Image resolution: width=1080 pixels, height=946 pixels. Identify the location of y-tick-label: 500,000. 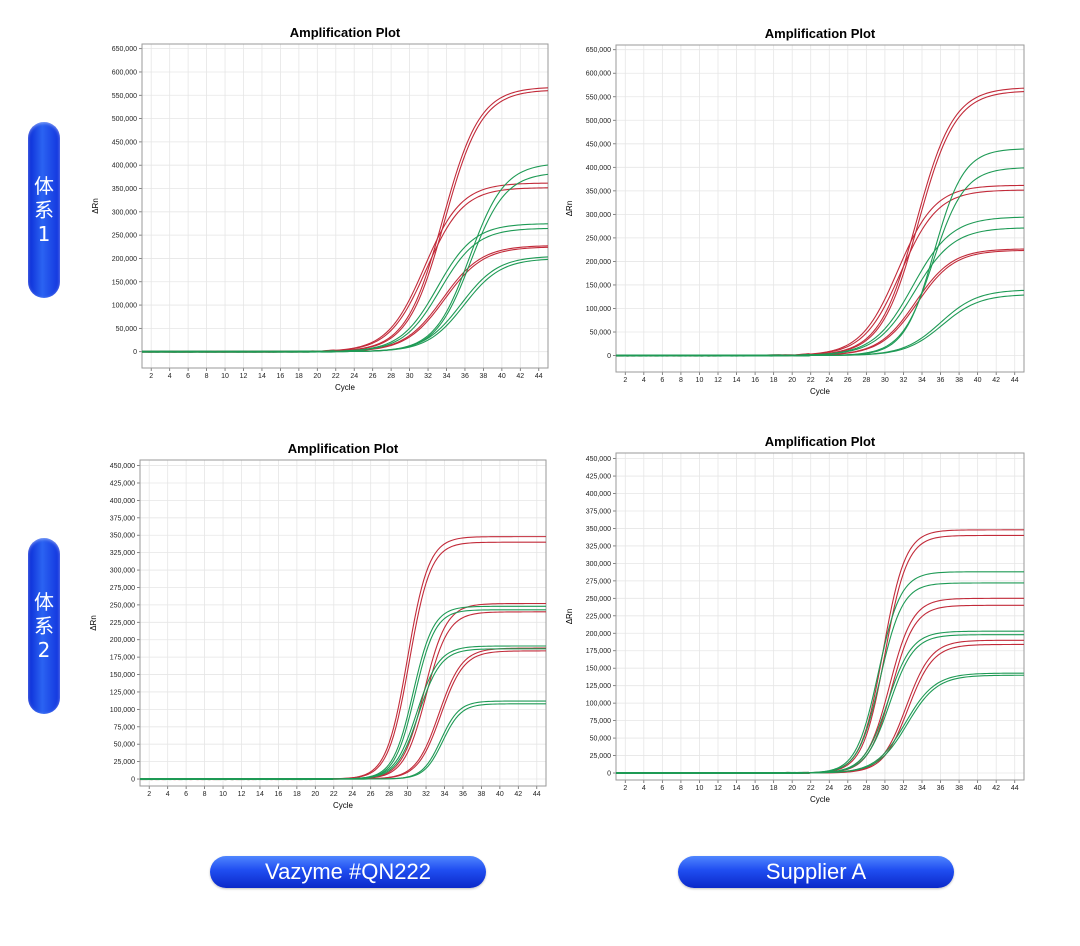
(124, 119).